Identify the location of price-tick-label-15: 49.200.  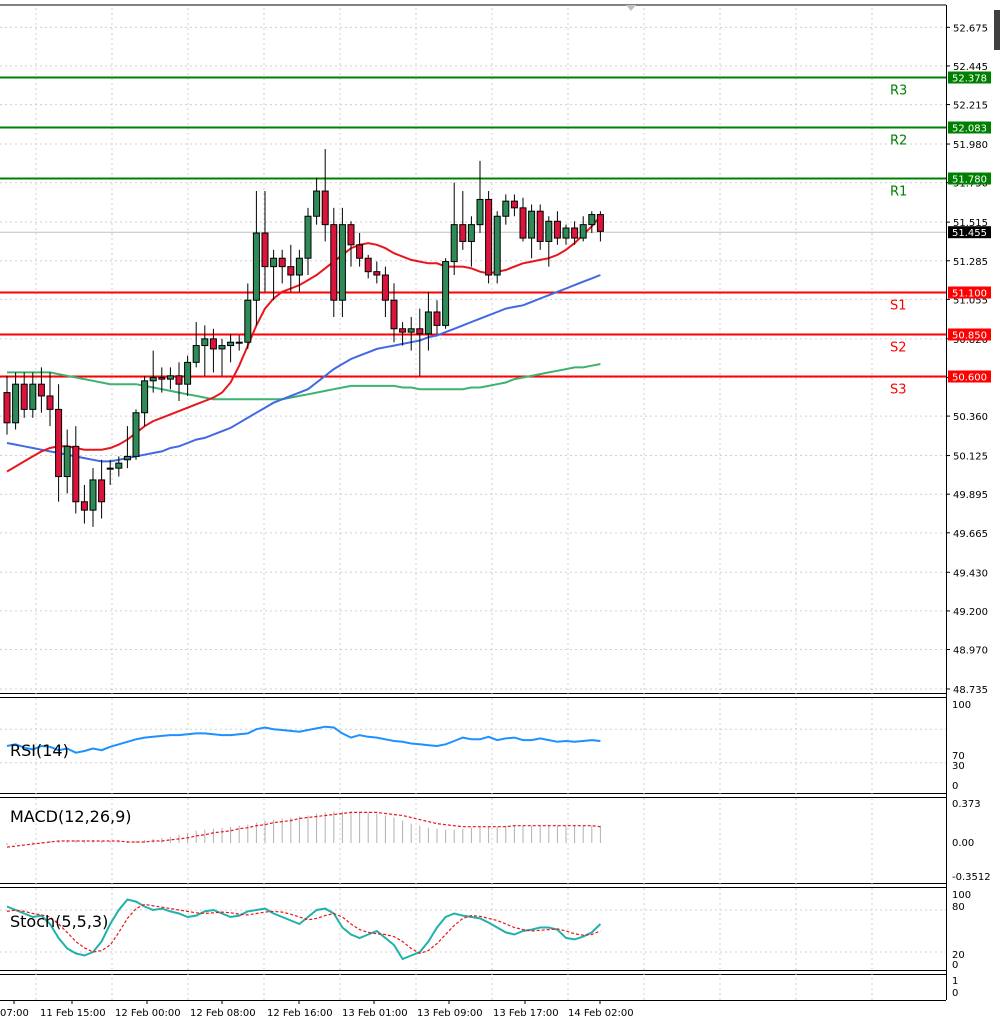
(970, 612).